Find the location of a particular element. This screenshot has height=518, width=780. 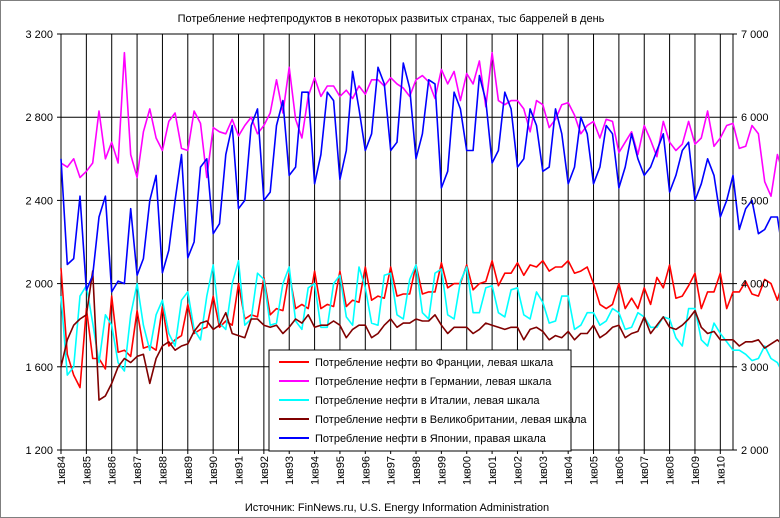

right-tick-label: 2 000 is located at coordinates (755, 451).